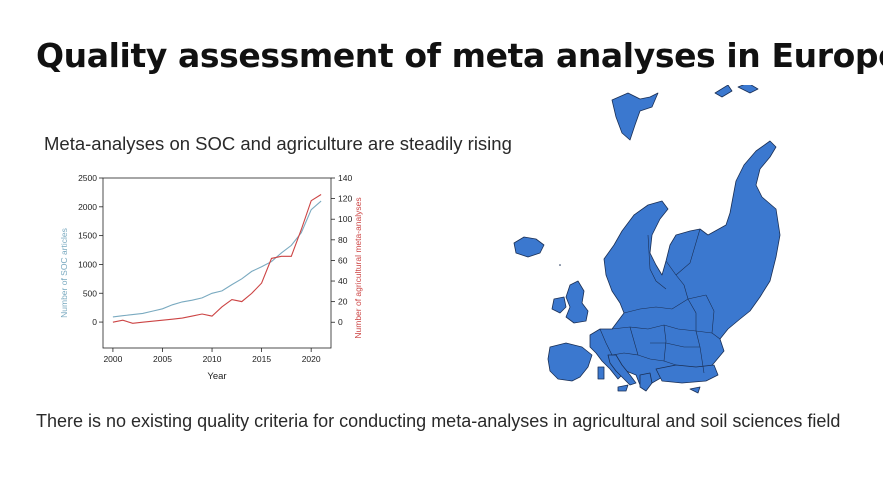  Describe the element at coordinates (343, 260) in the screenshot. I see `y-right-tick-label: 60` at that location.